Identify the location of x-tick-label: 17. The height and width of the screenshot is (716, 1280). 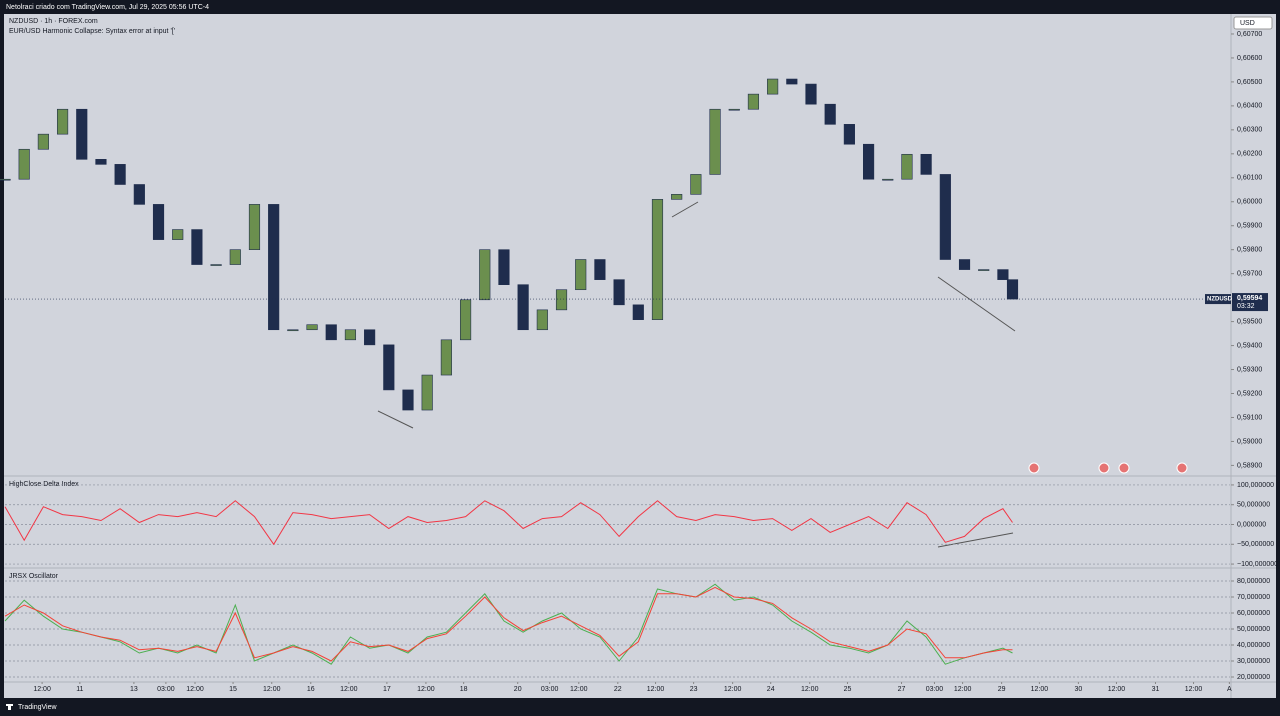
(387, 689).